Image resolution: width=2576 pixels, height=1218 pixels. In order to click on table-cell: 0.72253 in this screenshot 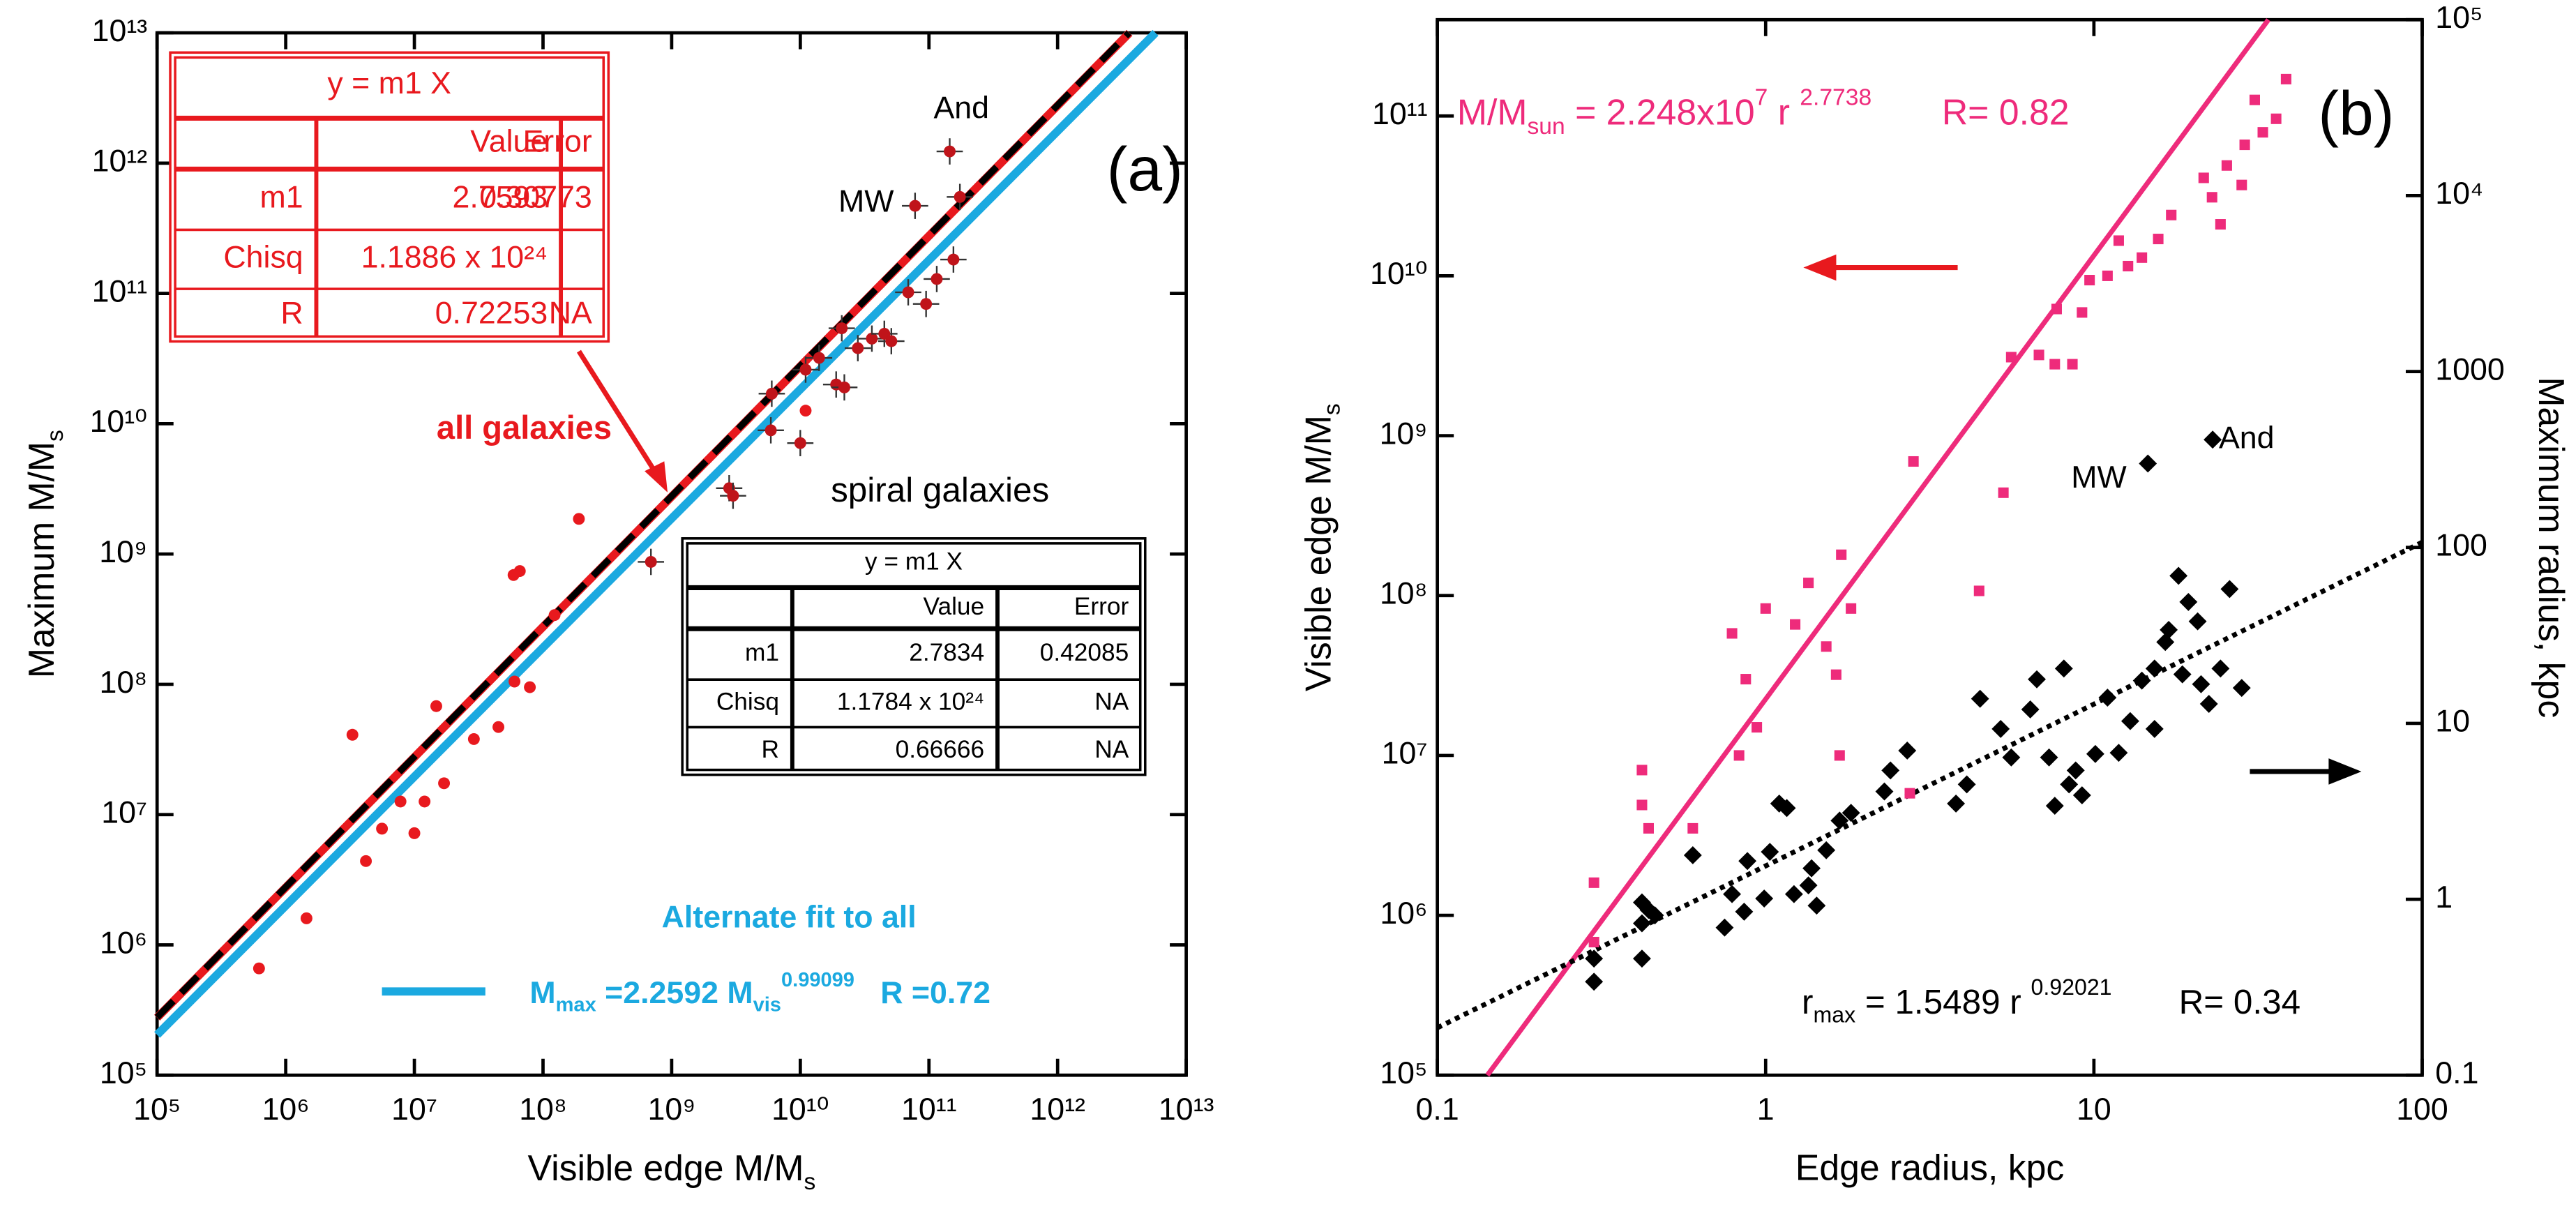, I will do `click(491, 313)`.